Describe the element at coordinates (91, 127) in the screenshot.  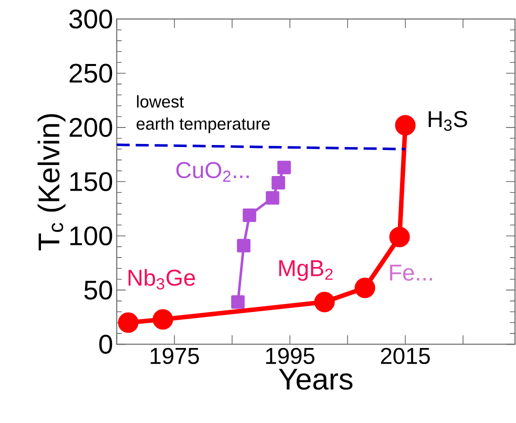
I see `y-tick-label: 200` at that location.